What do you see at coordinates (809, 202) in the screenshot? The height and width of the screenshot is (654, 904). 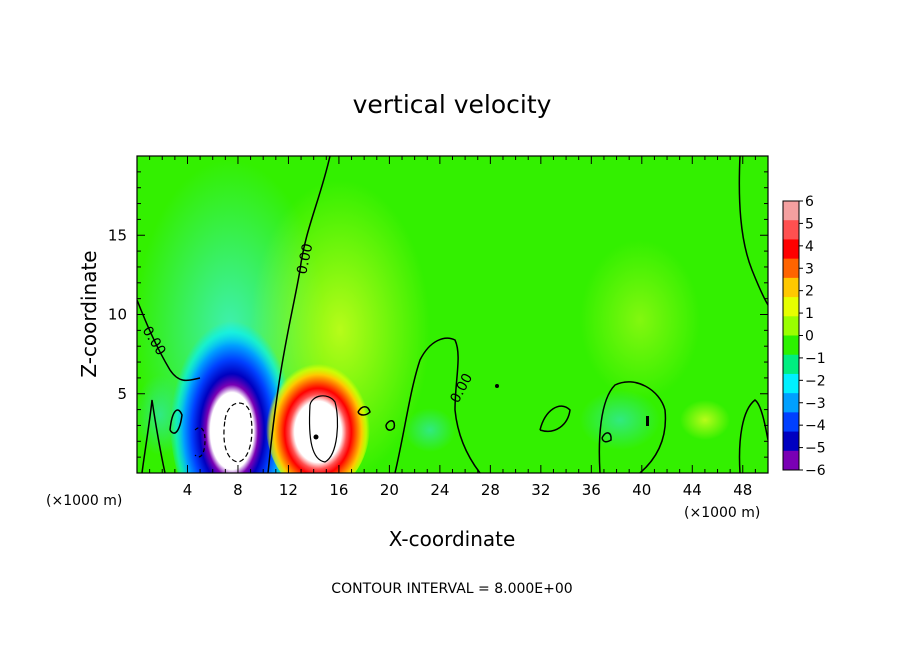 I see `colorbar-label: 6` at bounding box center [809, 202].